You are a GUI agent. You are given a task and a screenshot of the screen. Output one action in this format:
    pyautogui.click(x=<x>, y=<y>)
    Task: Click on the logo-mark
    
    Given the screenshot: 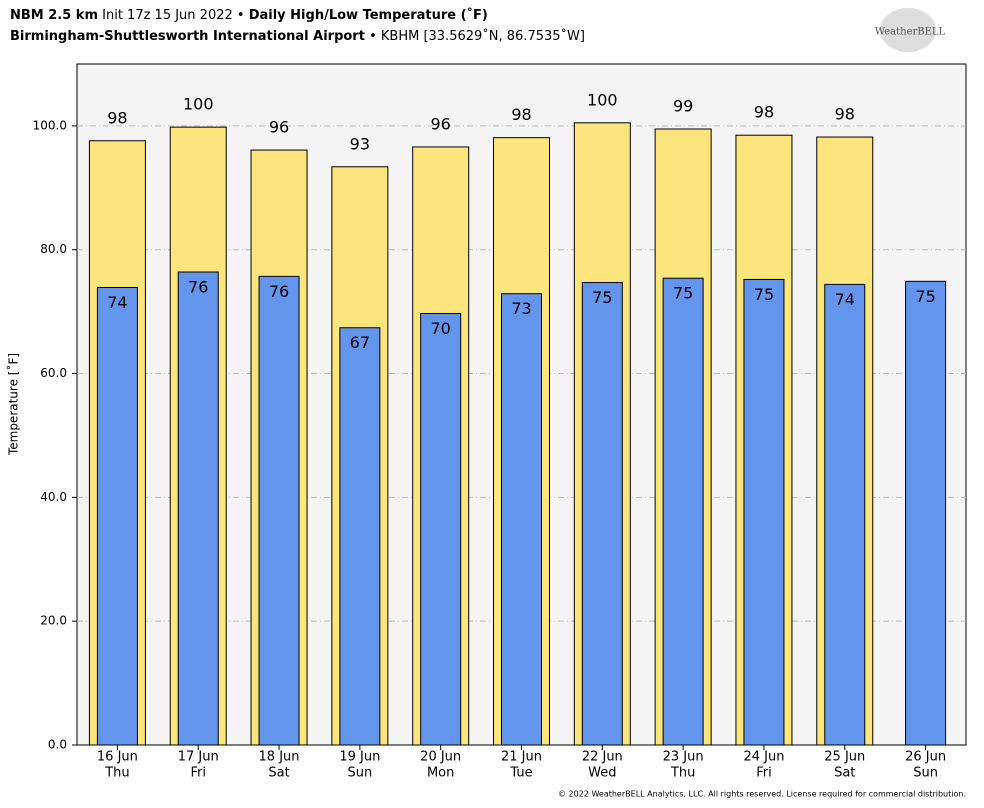 What is the action you would take?
    pyautogui.click(x=908, y=30)
    